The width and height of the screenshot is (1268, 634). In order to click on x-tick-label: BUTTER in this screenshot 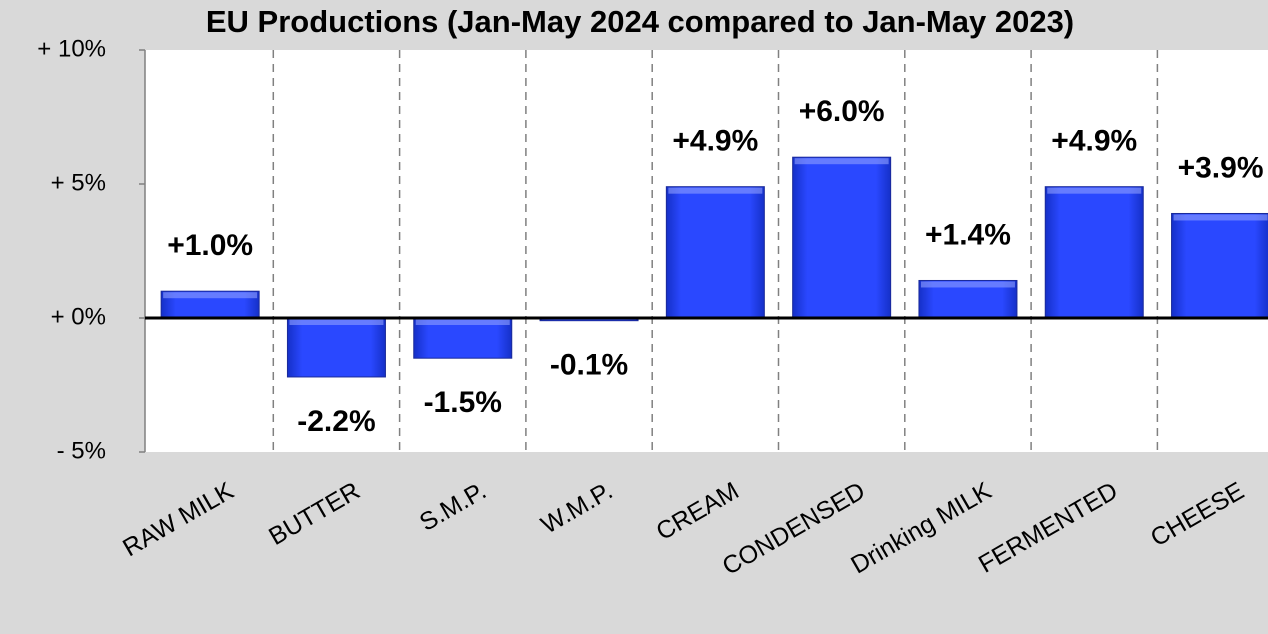, I will do `click(314, 514)`.